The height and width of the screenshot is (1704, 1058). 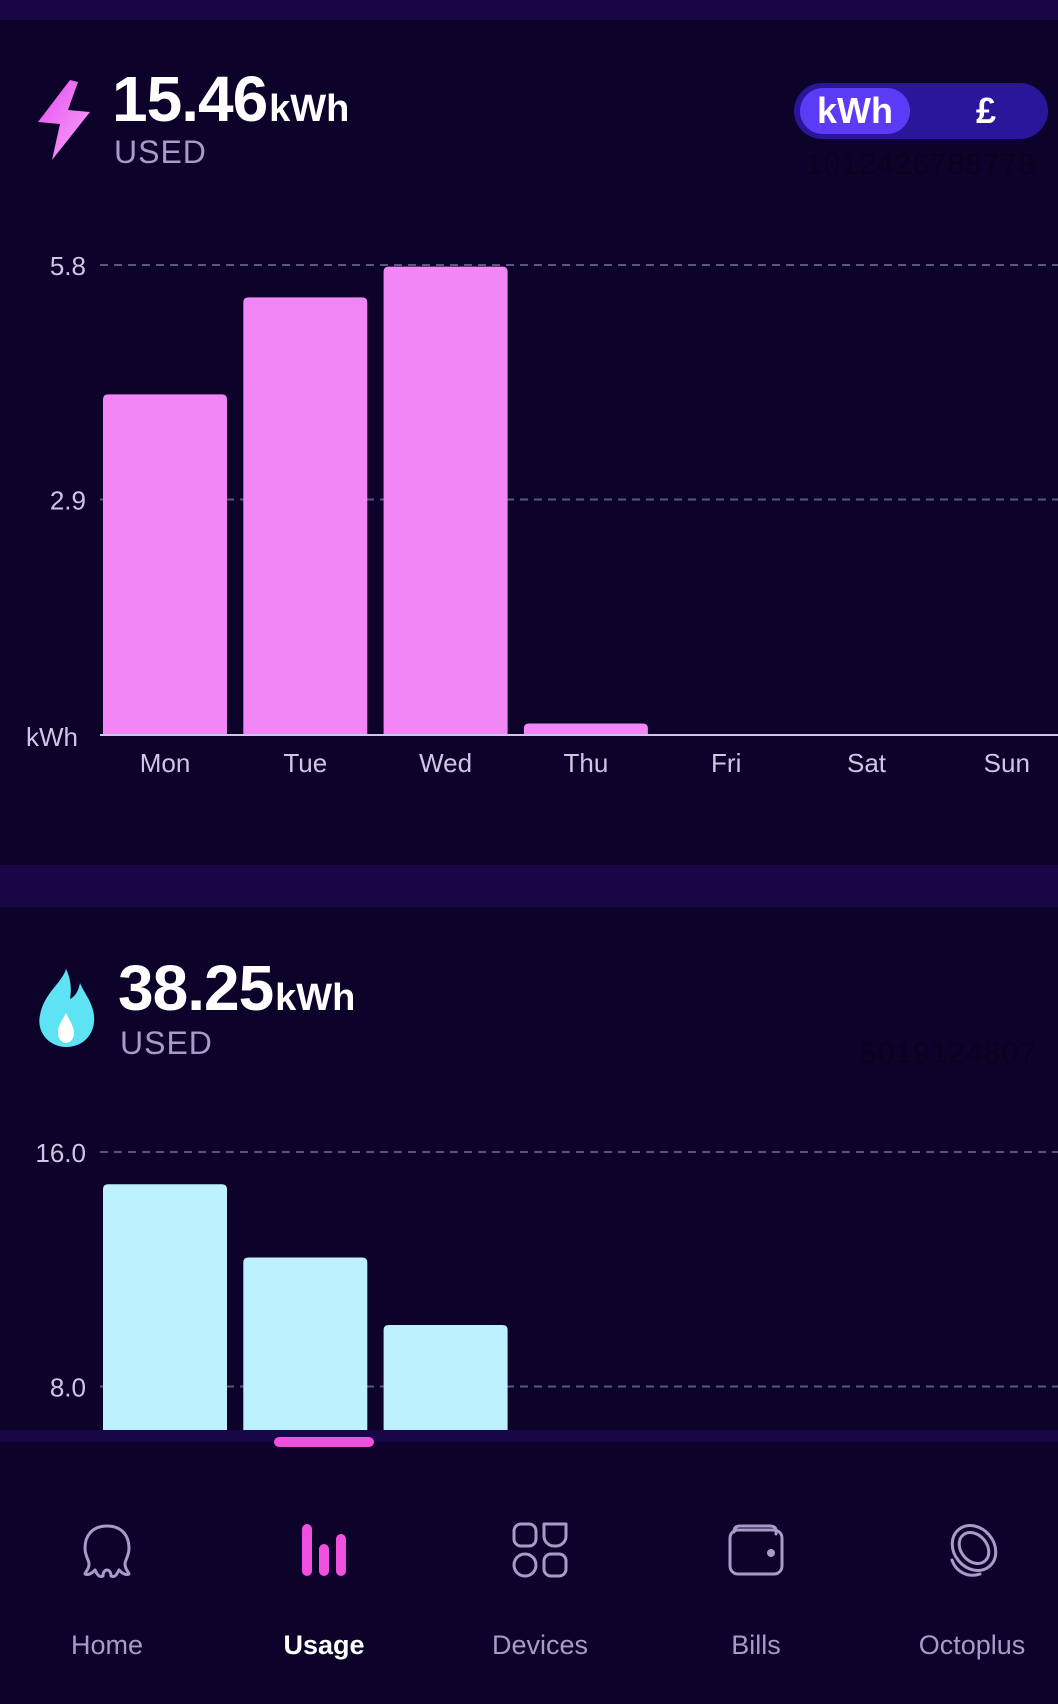 I want to click on y-tick-label: 5.8, so click(x=68, y=266).